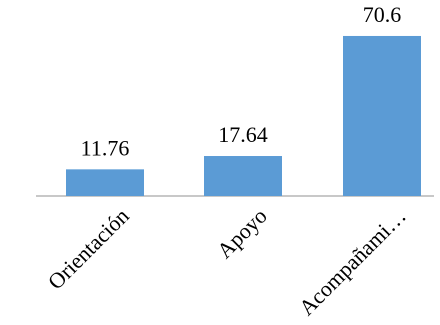 This screenshot has width=440, height=325. Describe the element at coordinates (105, 147) in the screenshot. I see `data-label-1: 11.76` at that location.